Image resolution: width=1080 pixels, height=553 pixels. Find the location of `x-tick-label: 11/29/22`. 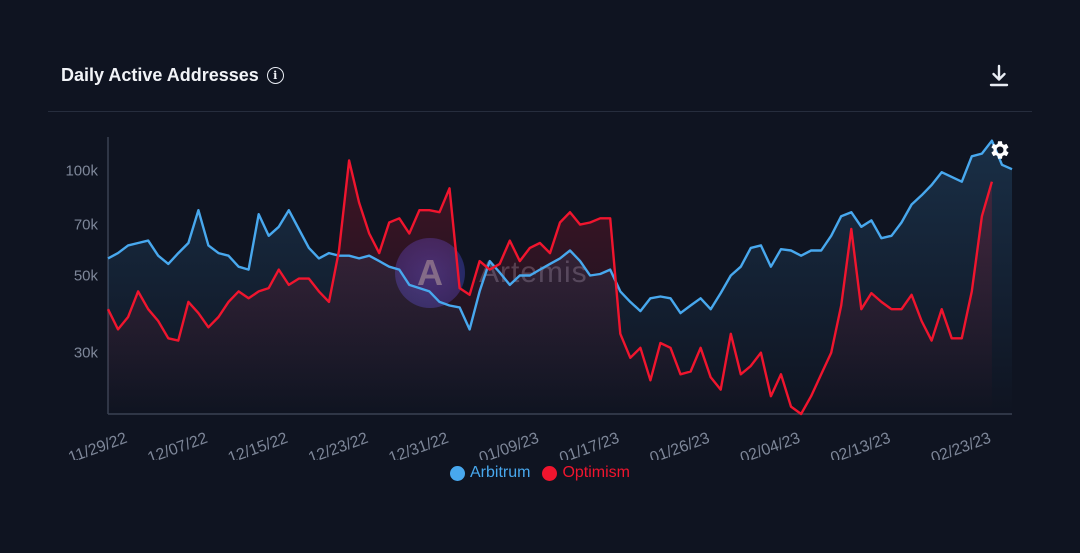

x-tick-label: 11/29/22 is located at coordinates (97, 445).